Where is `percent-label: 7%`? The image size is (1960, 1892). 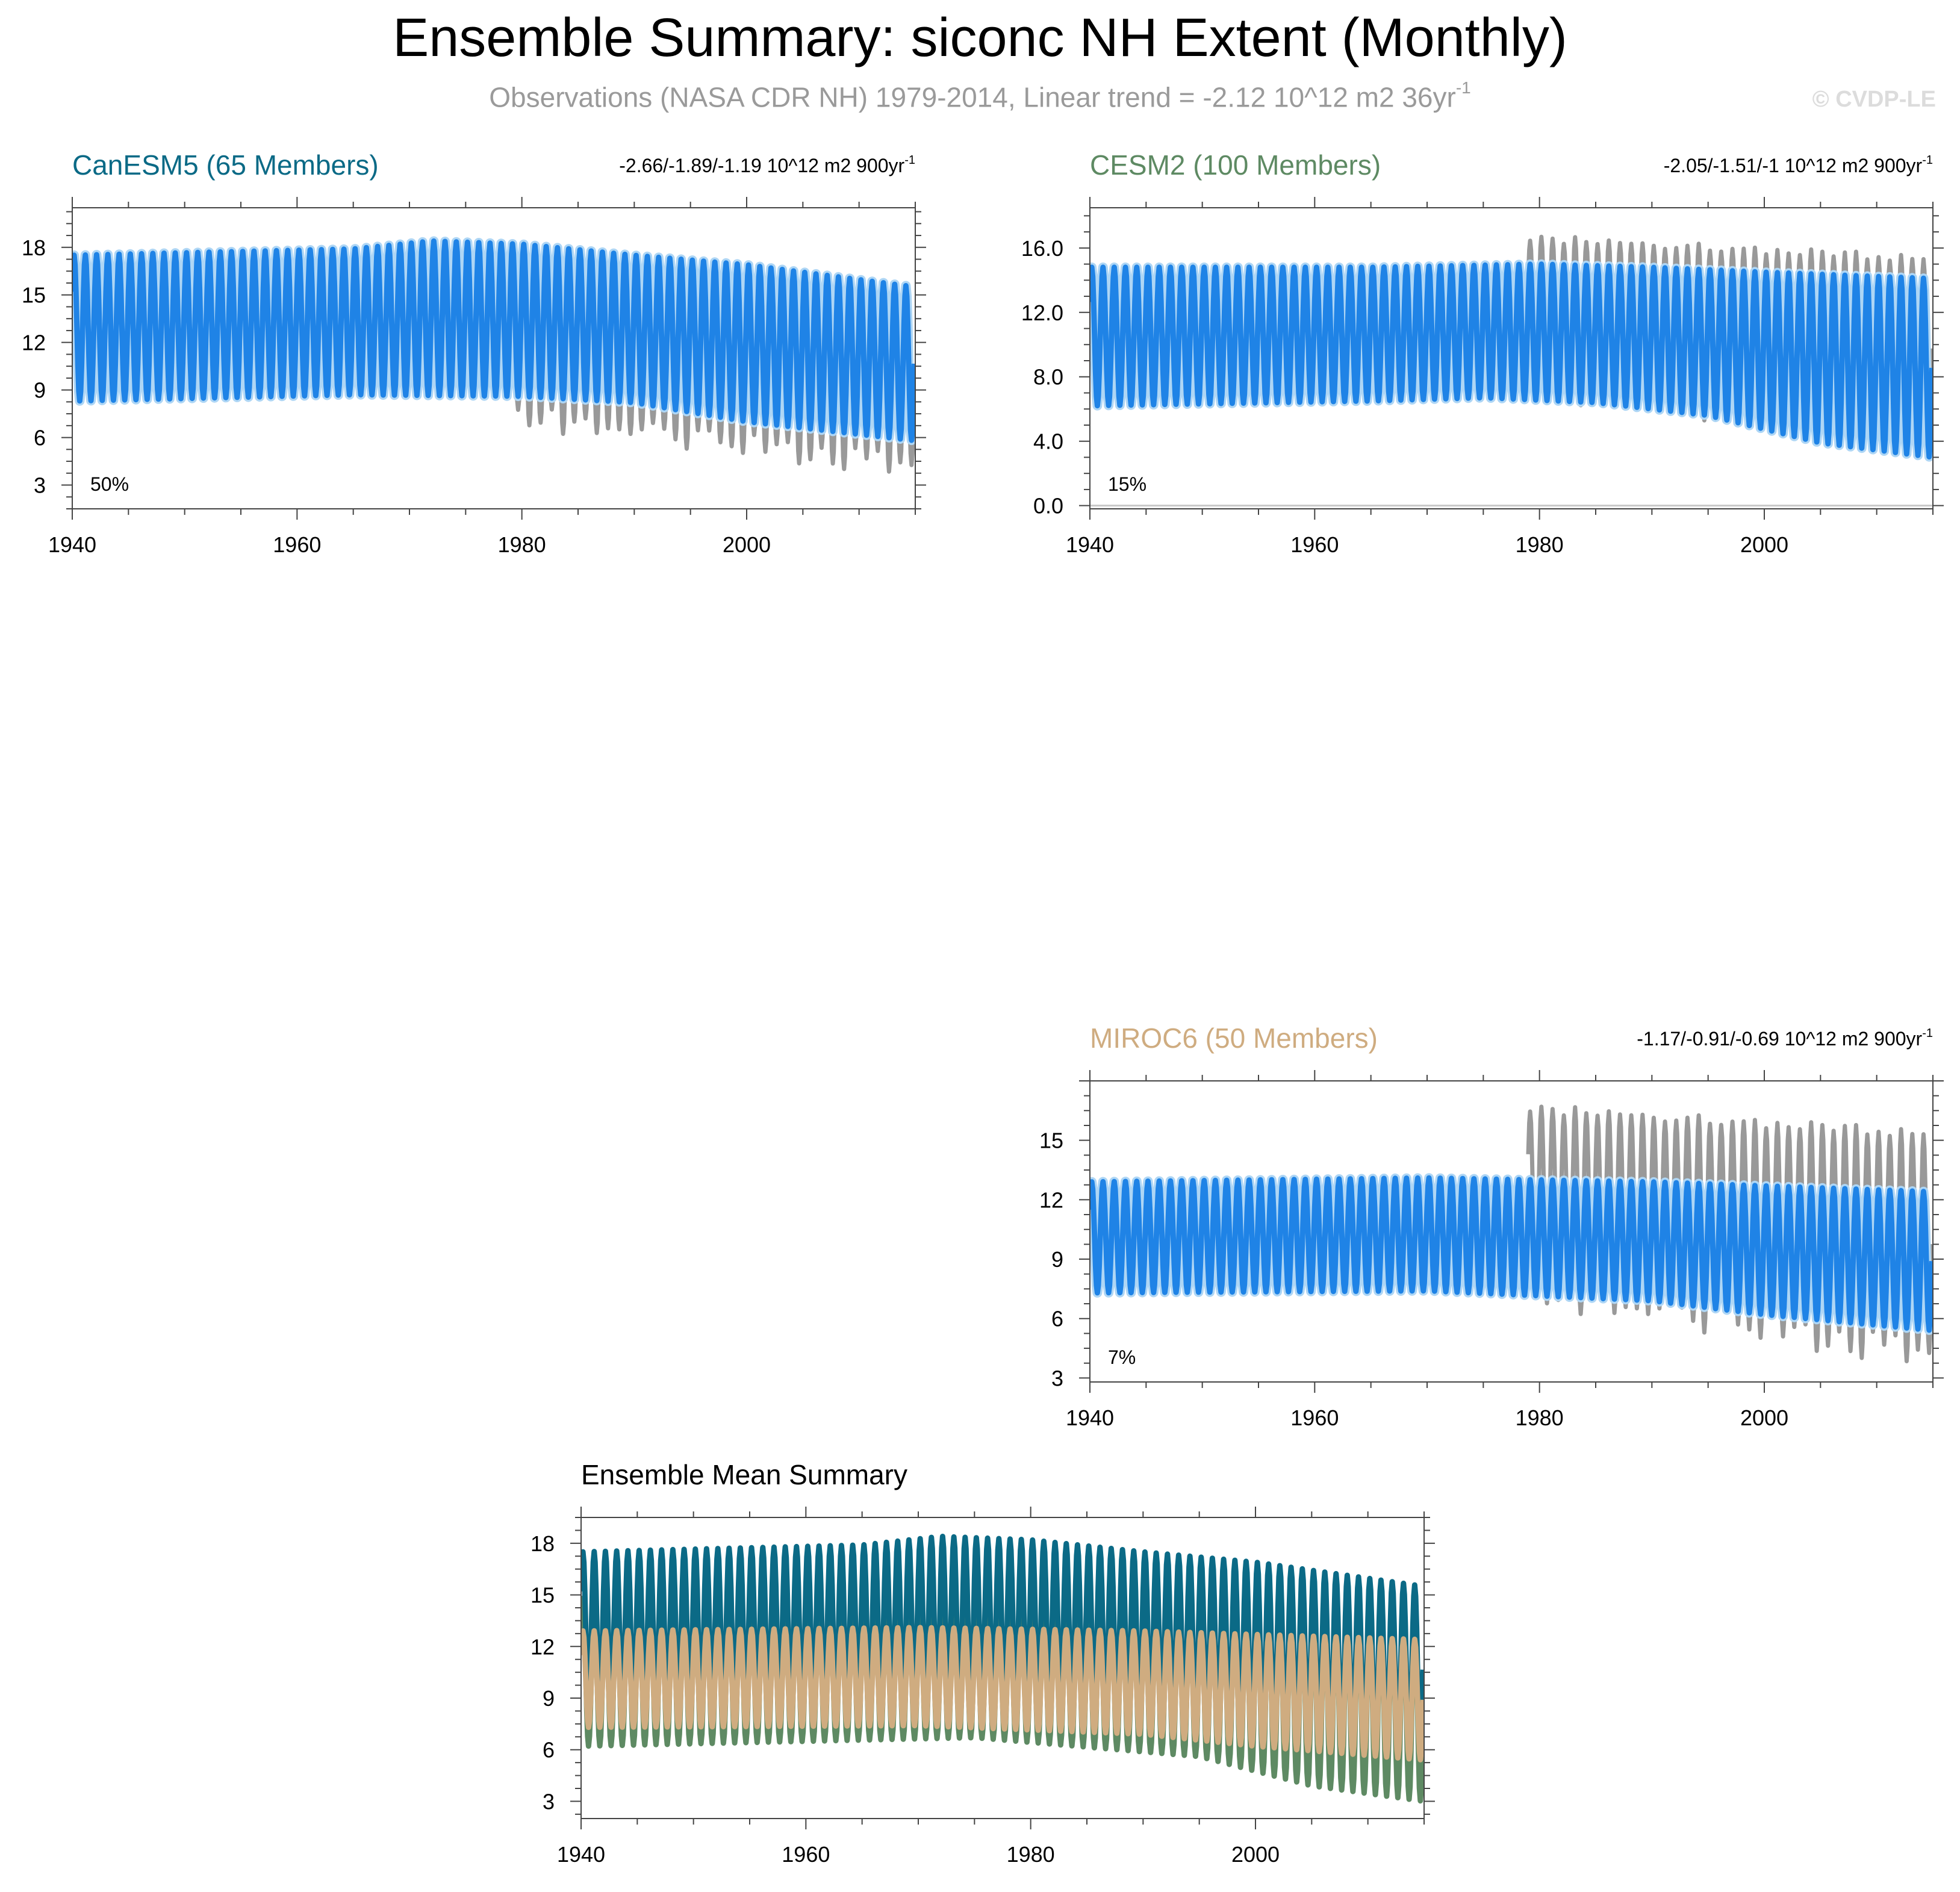 percent-label: 7% is located at coordinates (1122, 1357).